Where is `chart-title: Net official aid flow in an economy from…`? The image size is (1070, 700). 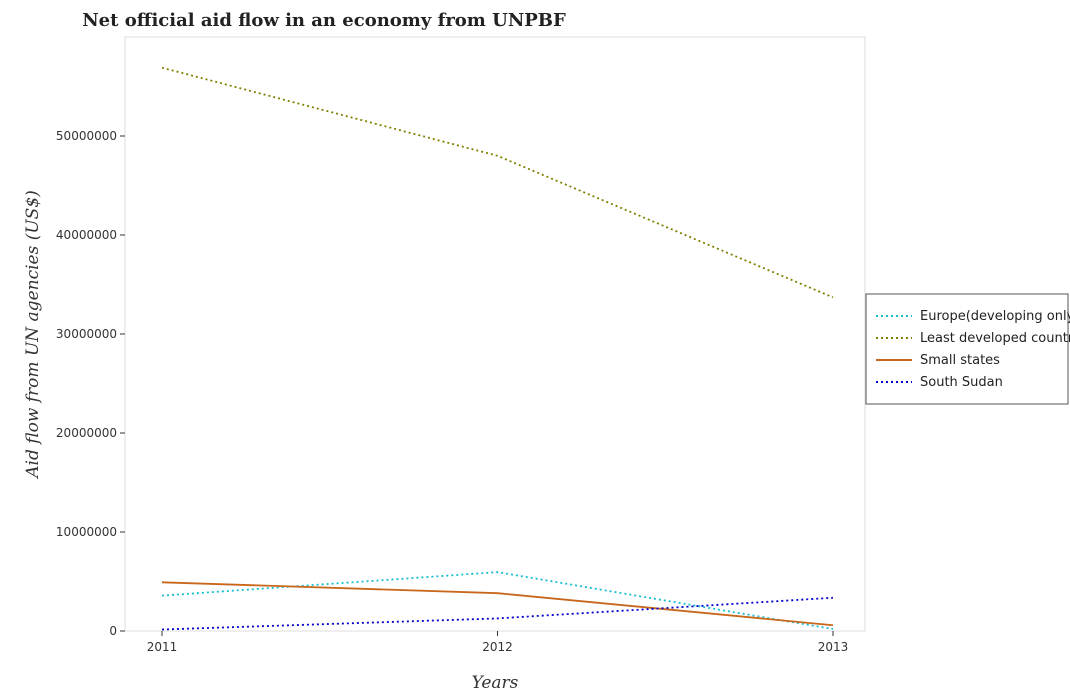
chart-title: Net official aid flow in an economy from… is located at coordinates (324, 20).